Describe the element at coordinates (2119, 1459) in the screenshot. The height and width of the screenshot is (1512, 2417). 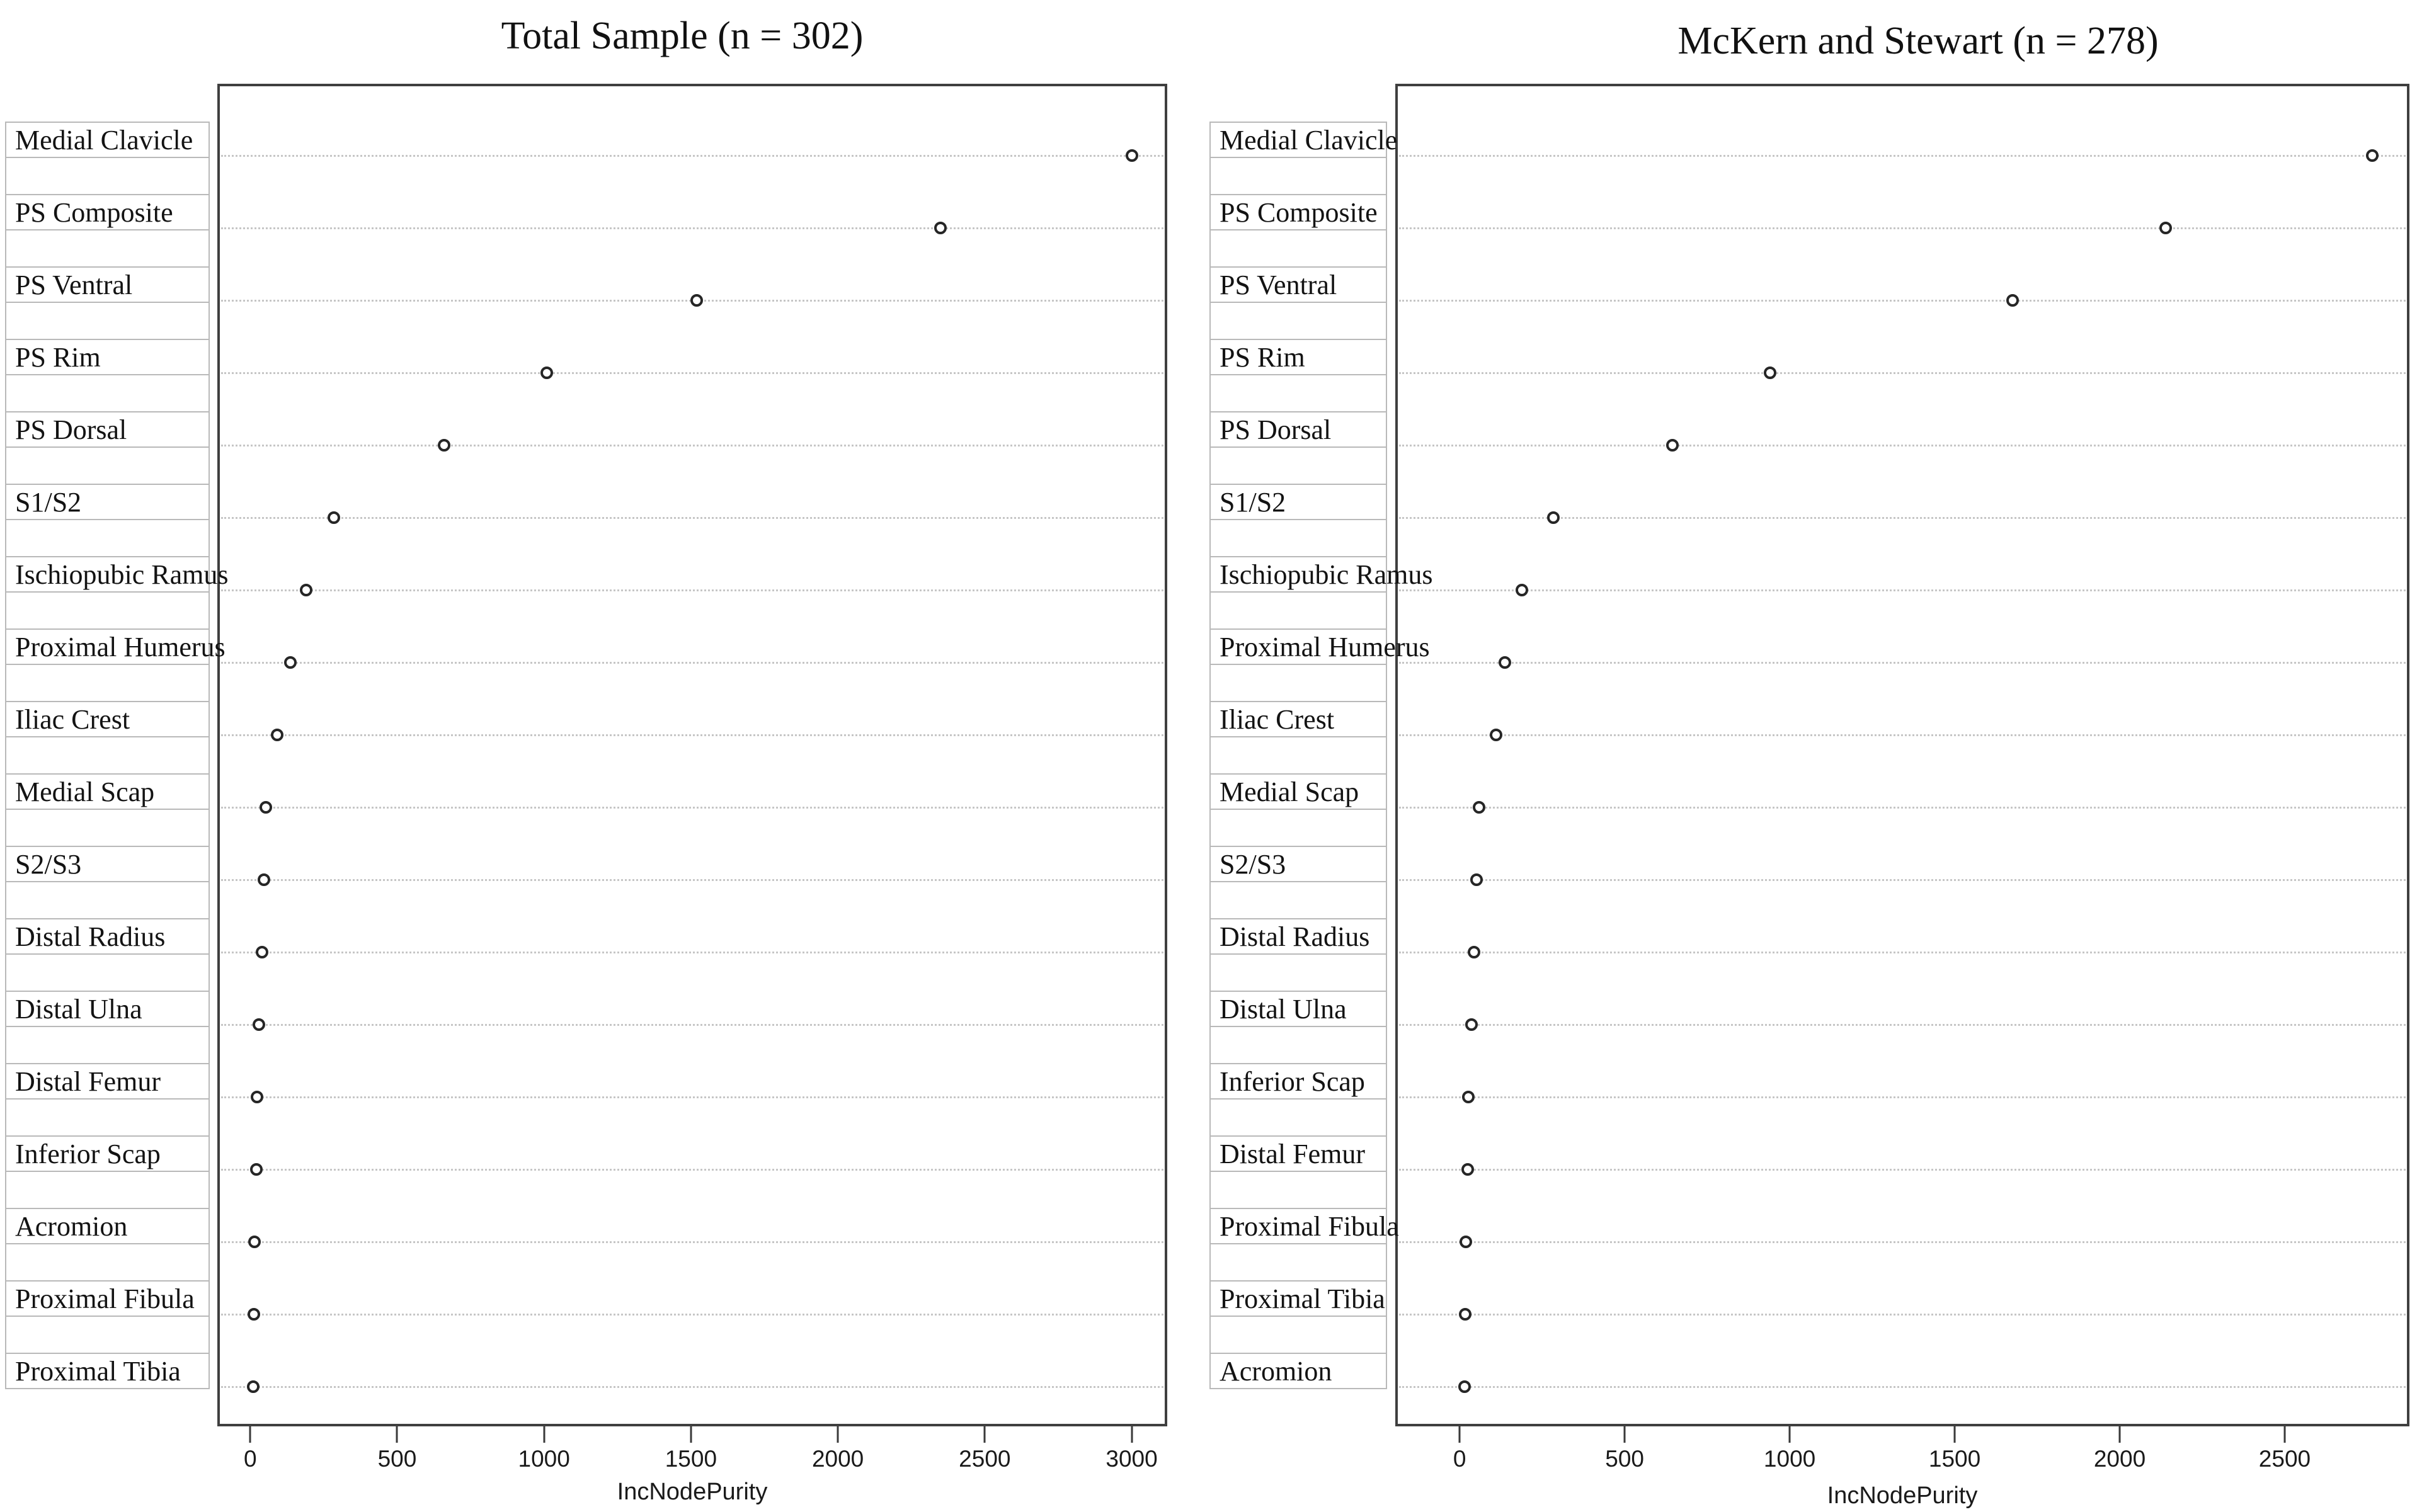
I see `x-axis-tick-label: 2000` at that location.